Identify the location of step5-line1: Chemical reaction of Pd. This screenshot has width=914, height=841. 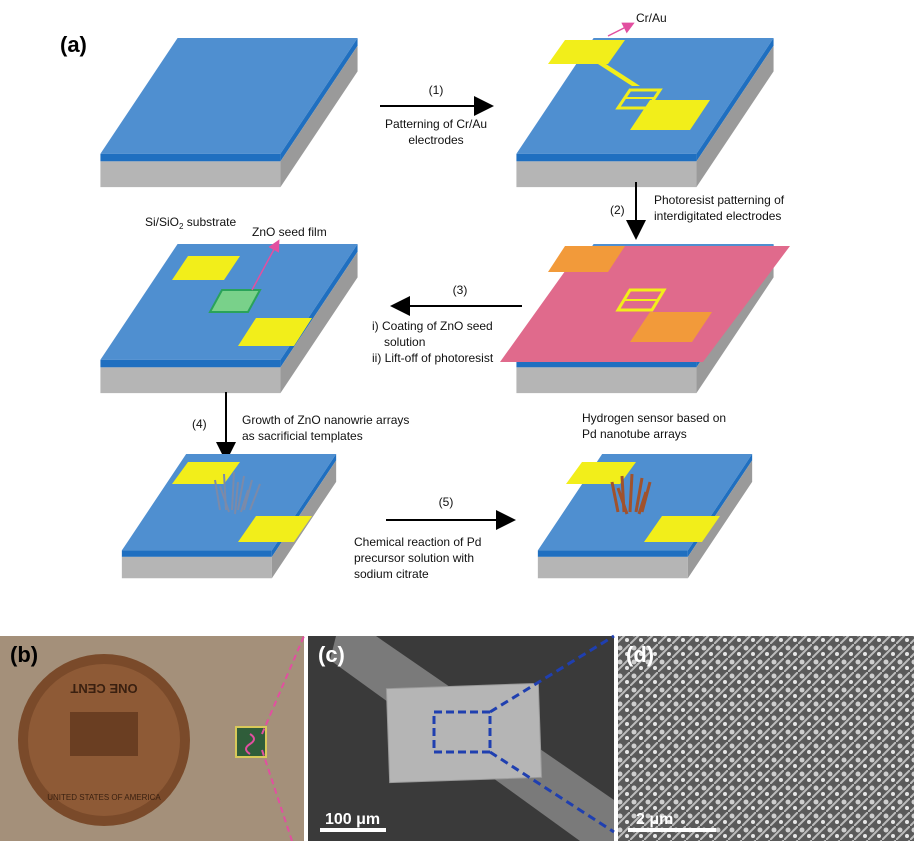
(417, 542).